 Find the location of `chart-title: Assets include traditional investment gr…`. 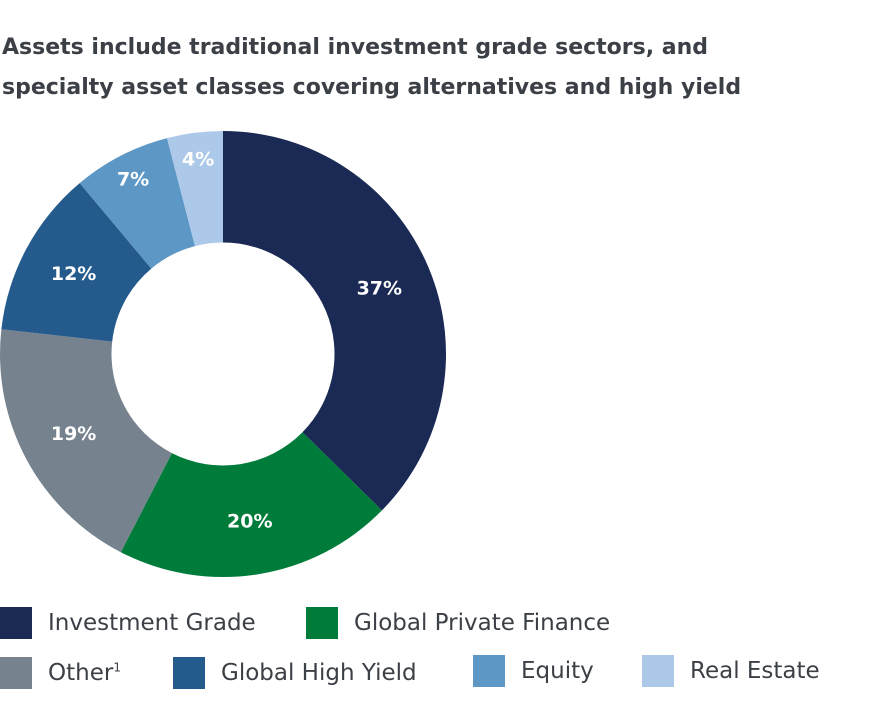

chart-title: Assets include traditional investment gr… is located at coordinates (432, 68).